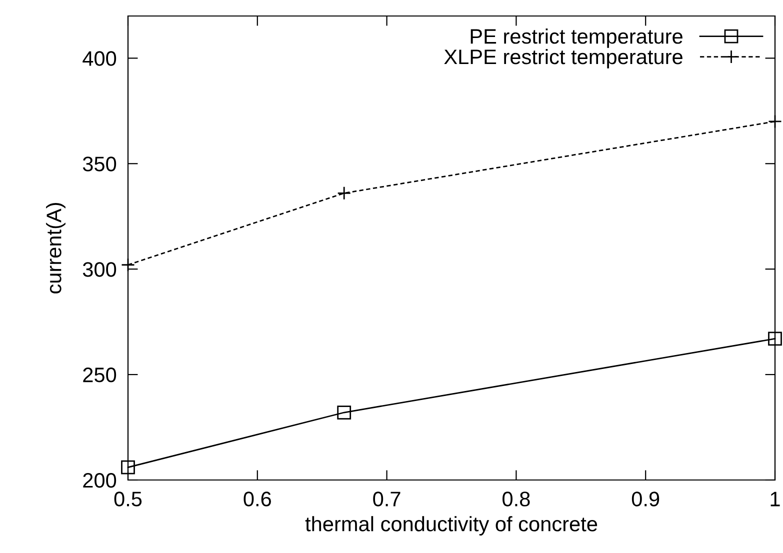  I want to click on y-axis-title: current(A), so click(56, 248).